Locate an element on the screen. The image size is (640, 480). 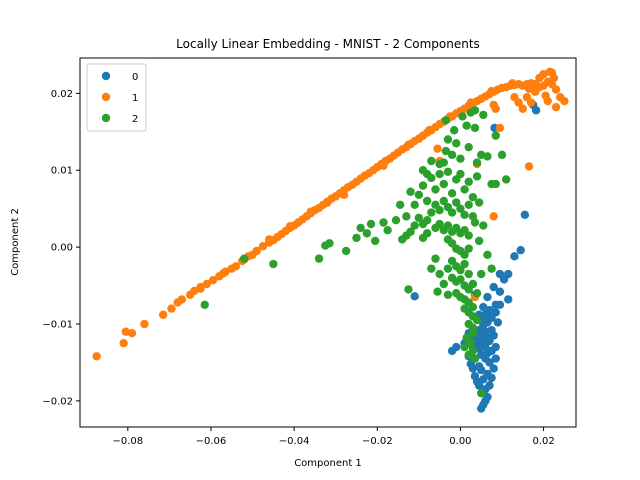
x-tick-label: −0.04 is located at coordinates (294, 441).